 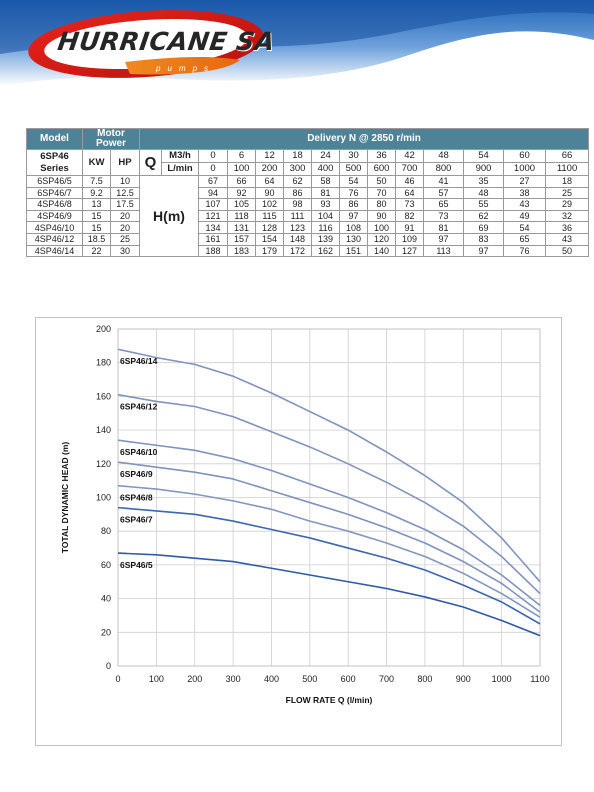 What do you see at coordinates (297, 239) in the screenshot?
I see `head-value-cell: 148` at bounding box center [297, 239].